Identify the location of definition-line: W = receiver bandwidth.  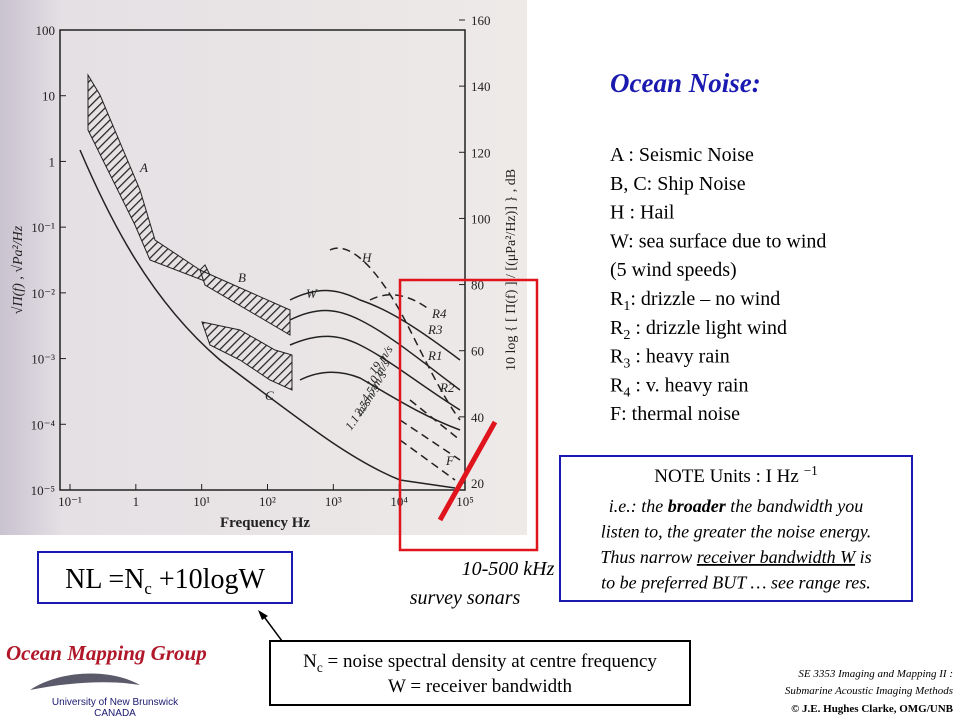
(480, 686).